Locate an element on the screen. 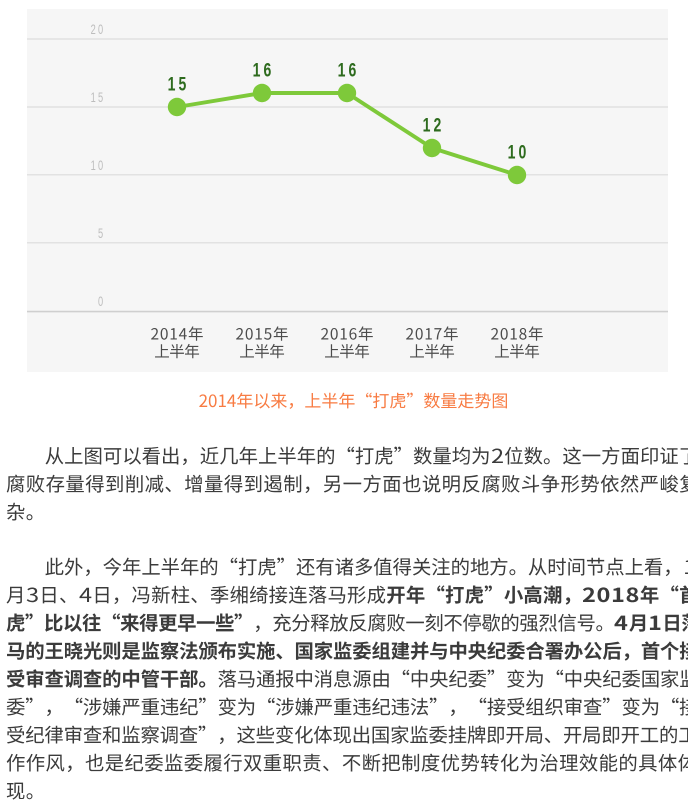  svg-text: 12 is located at coordinates (434, 125).